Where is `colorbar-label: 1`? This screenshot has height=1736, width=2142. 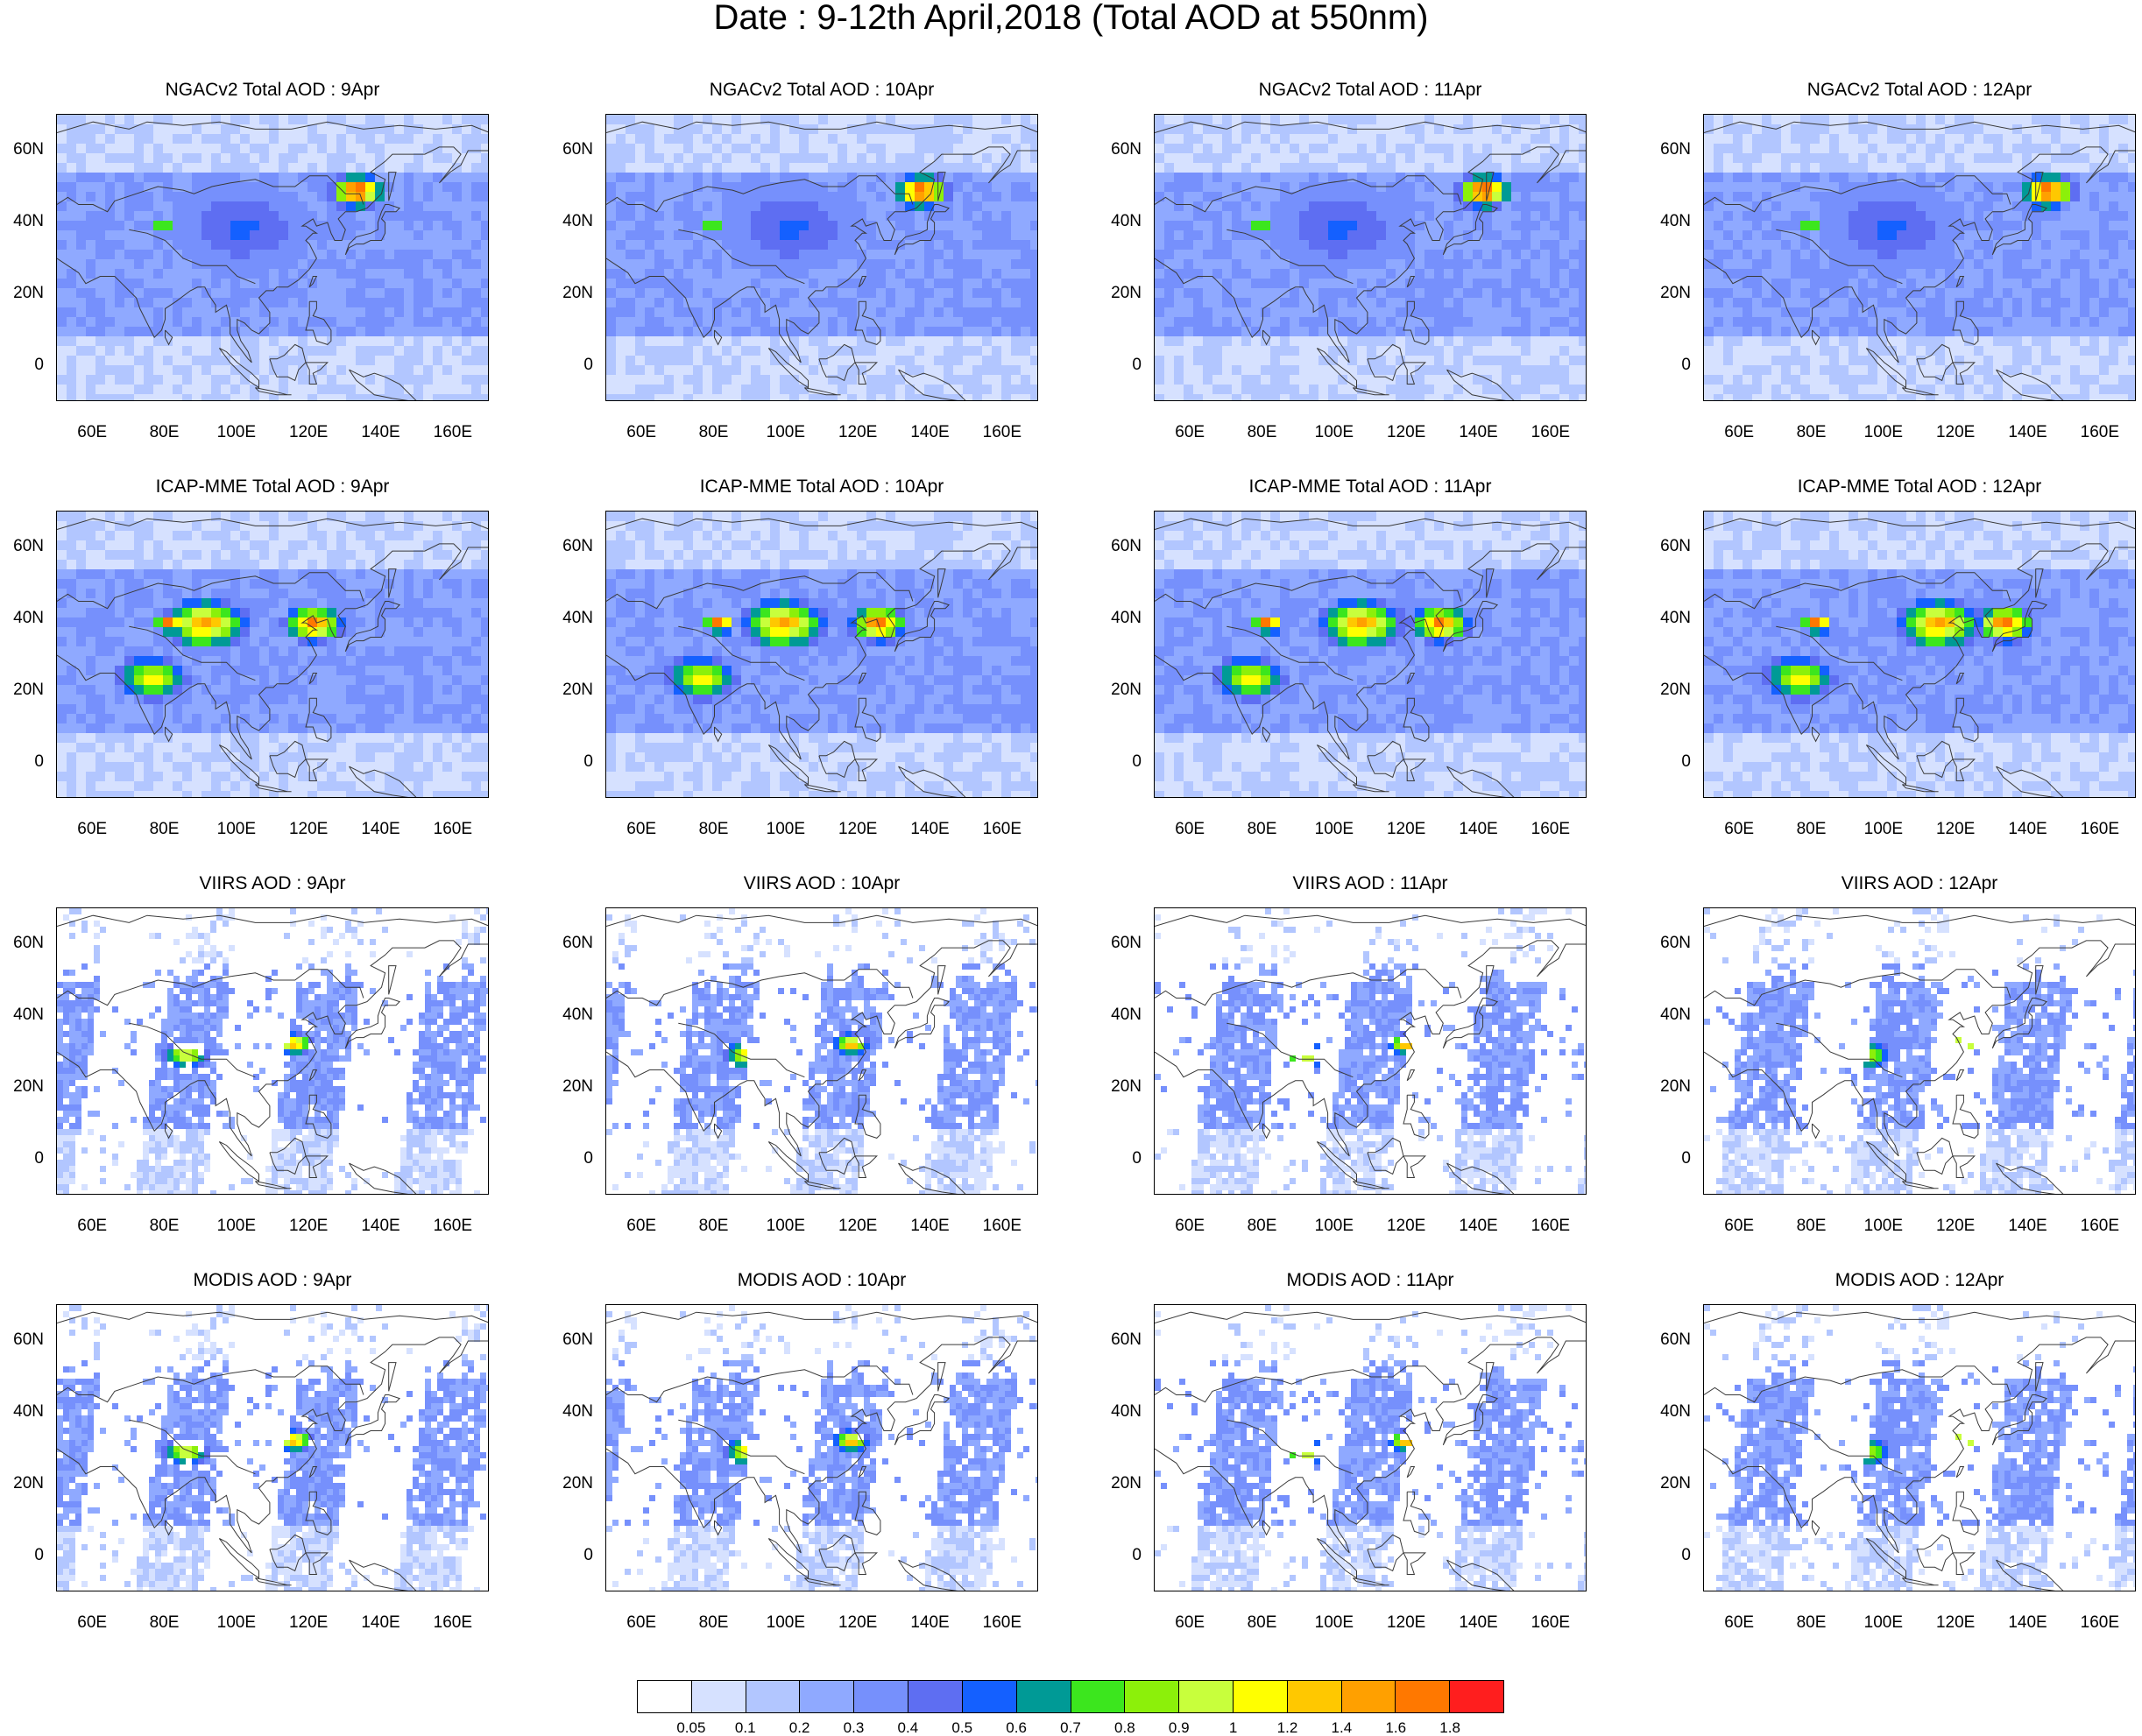
colorbar-label: 1 is located at coordinates (1233, 1728).